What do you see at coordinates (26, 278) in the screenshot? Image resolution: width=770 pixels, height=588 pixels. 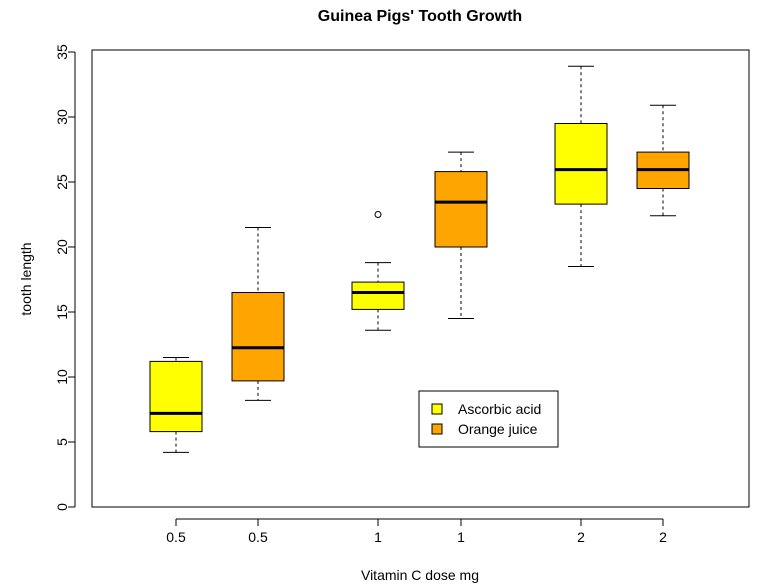 I see `y-axis-label: tooth length` at bounding box center [26, 278].